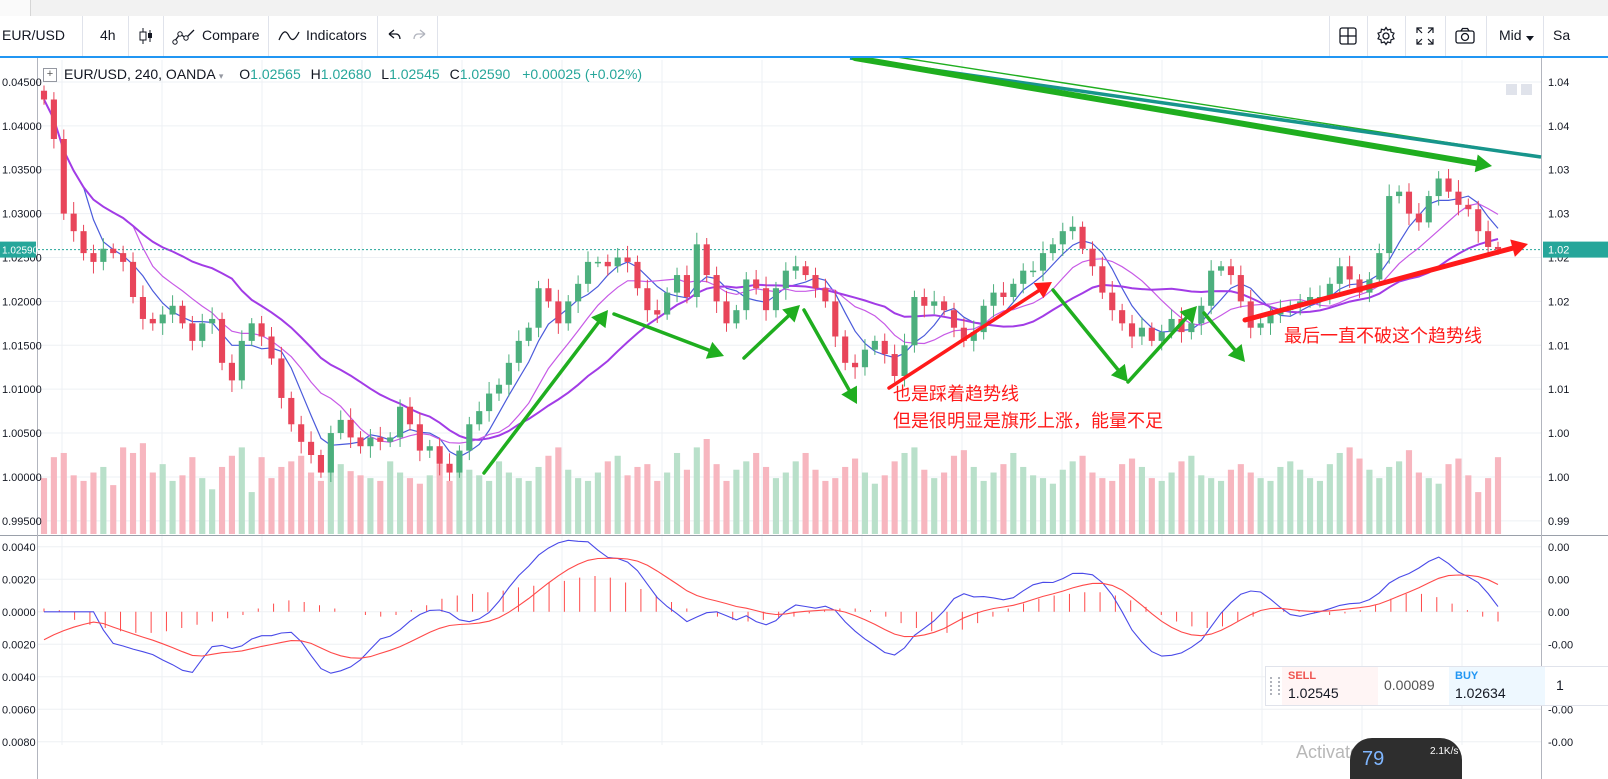 The image size is (1608, 779). I want to click on fullscreen-icon, so click(1425, 38).